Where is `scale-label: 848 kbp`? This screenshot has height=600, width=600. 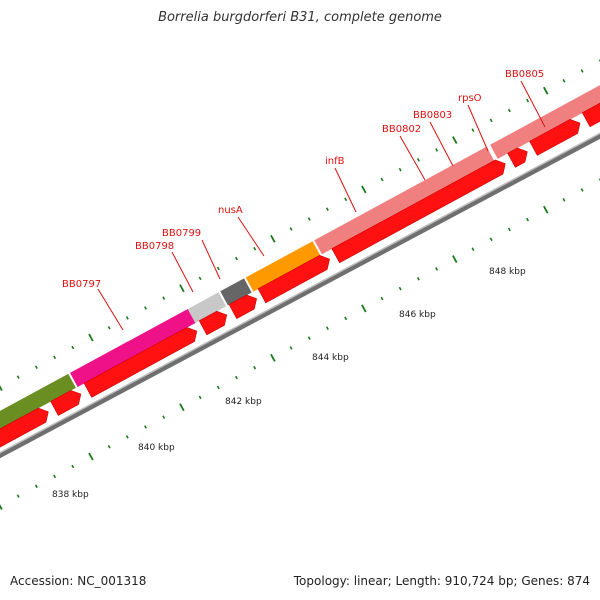 scale-label: 848 kbp is located at coordinates (507, 272).